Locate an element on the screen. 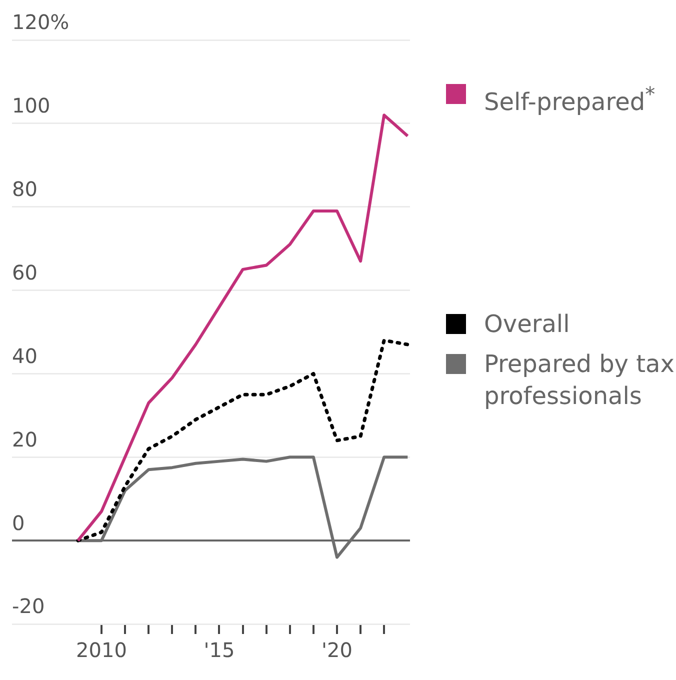 The image size is (676, 680). y-tick-label: 120% is located at coordinates (41, 22).